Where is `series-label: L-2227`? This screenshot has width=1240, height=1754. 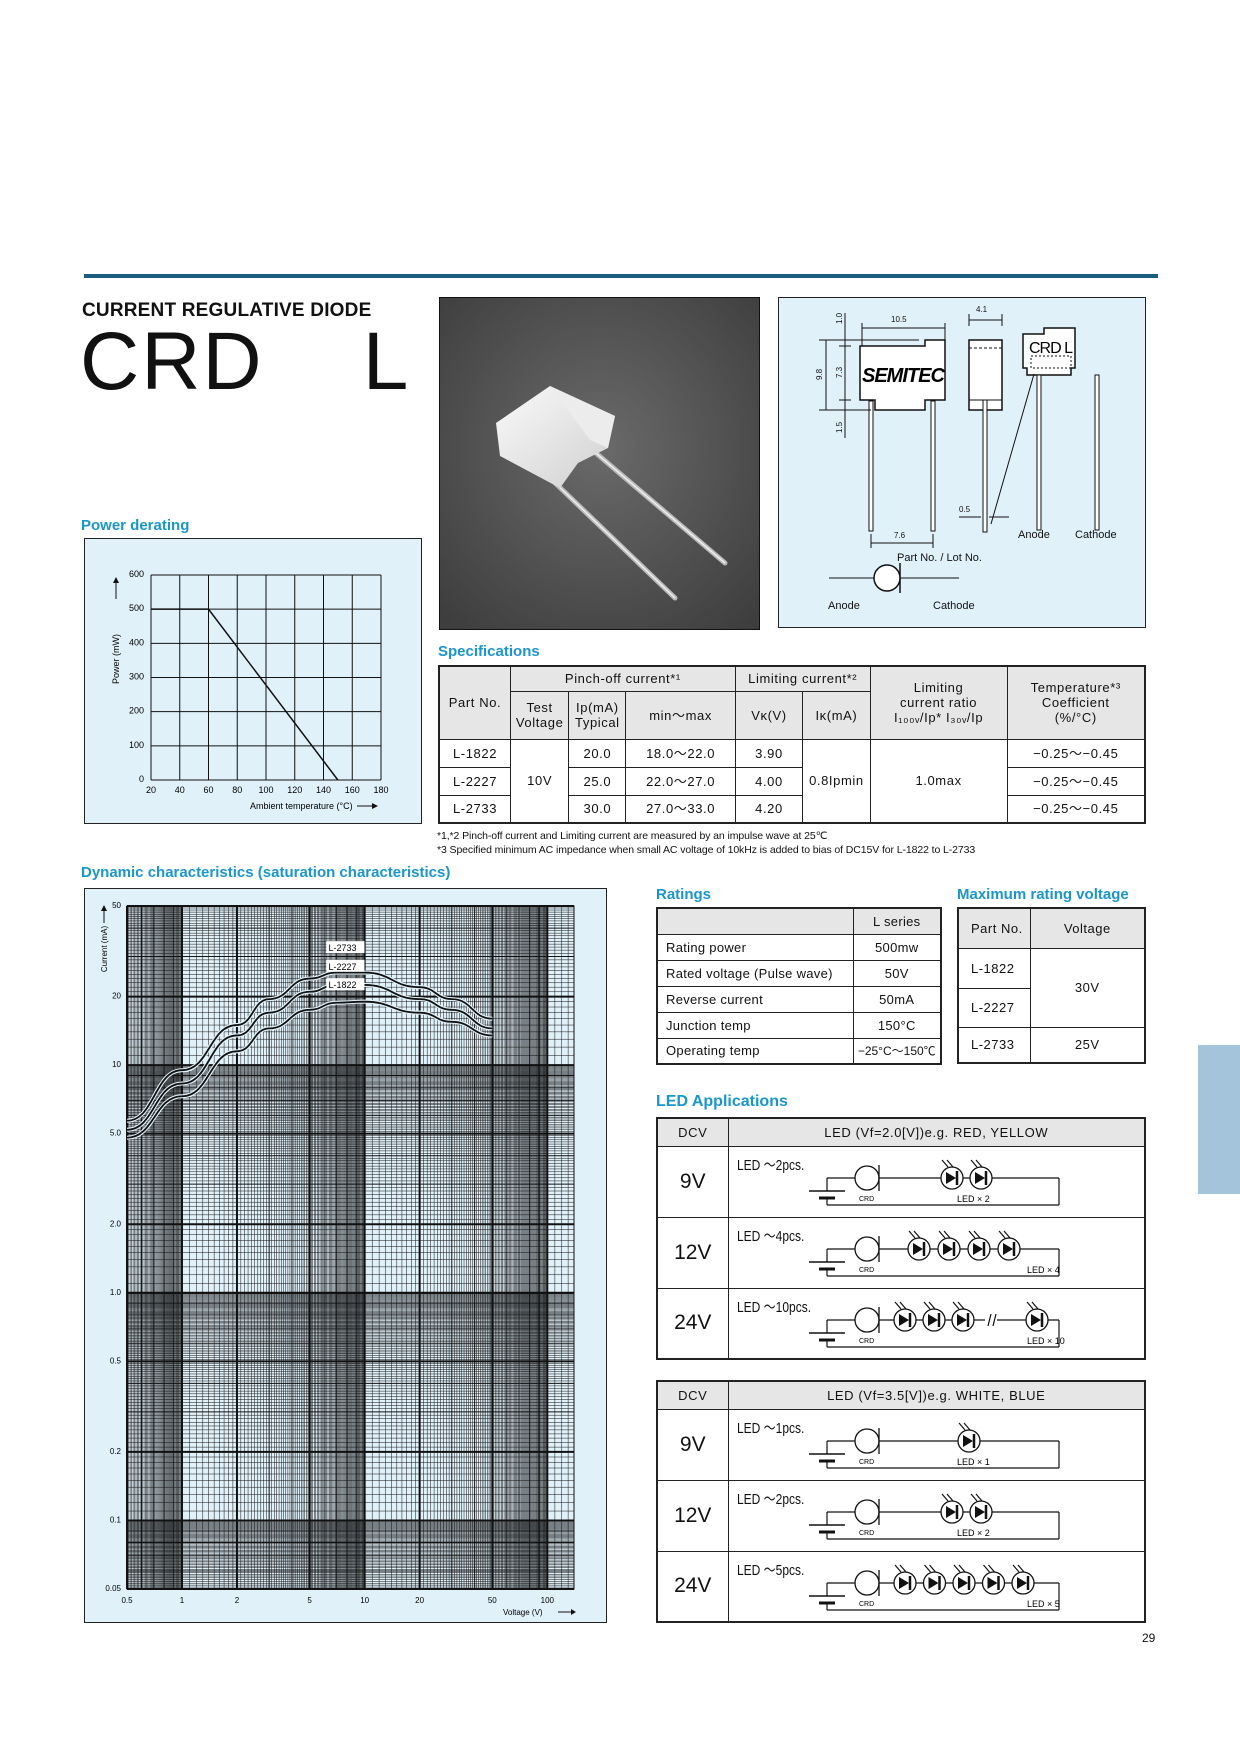 series-label: L-2227 is located at coordinates (342, 967).